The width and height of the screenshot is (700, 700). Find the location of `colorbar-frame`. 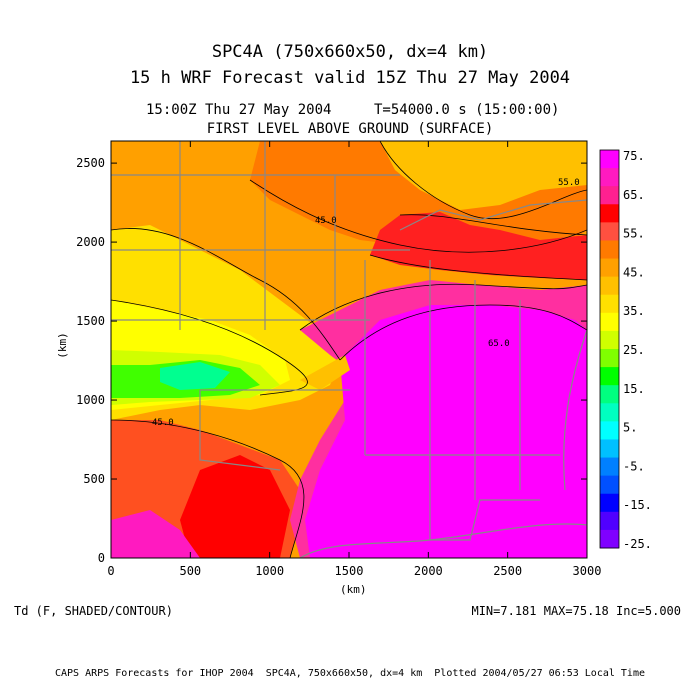

colorbar-frame is located at coordinates (609, 349).